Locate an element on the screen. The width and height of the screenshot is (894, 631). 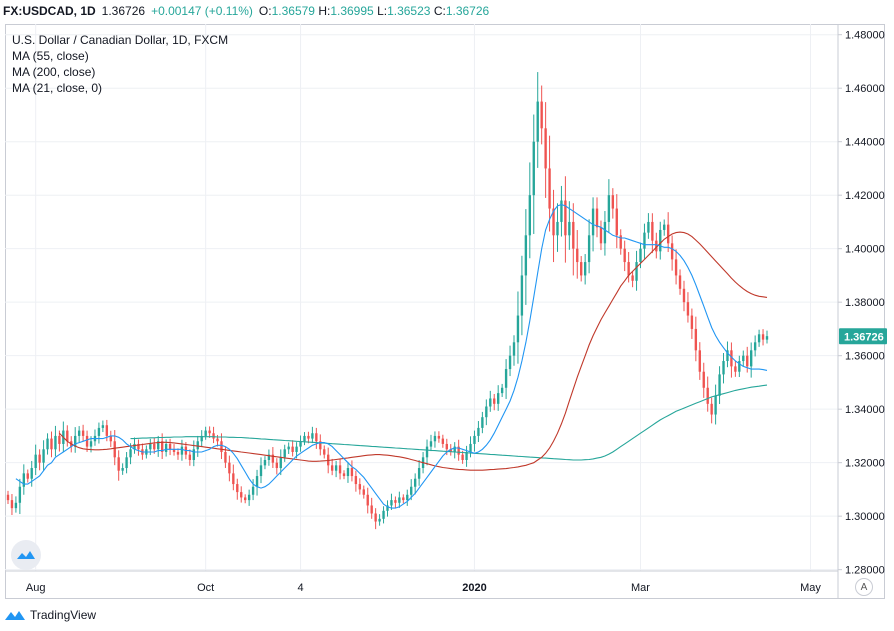
tradingview-logo-button is located at coordinates (26, 555).